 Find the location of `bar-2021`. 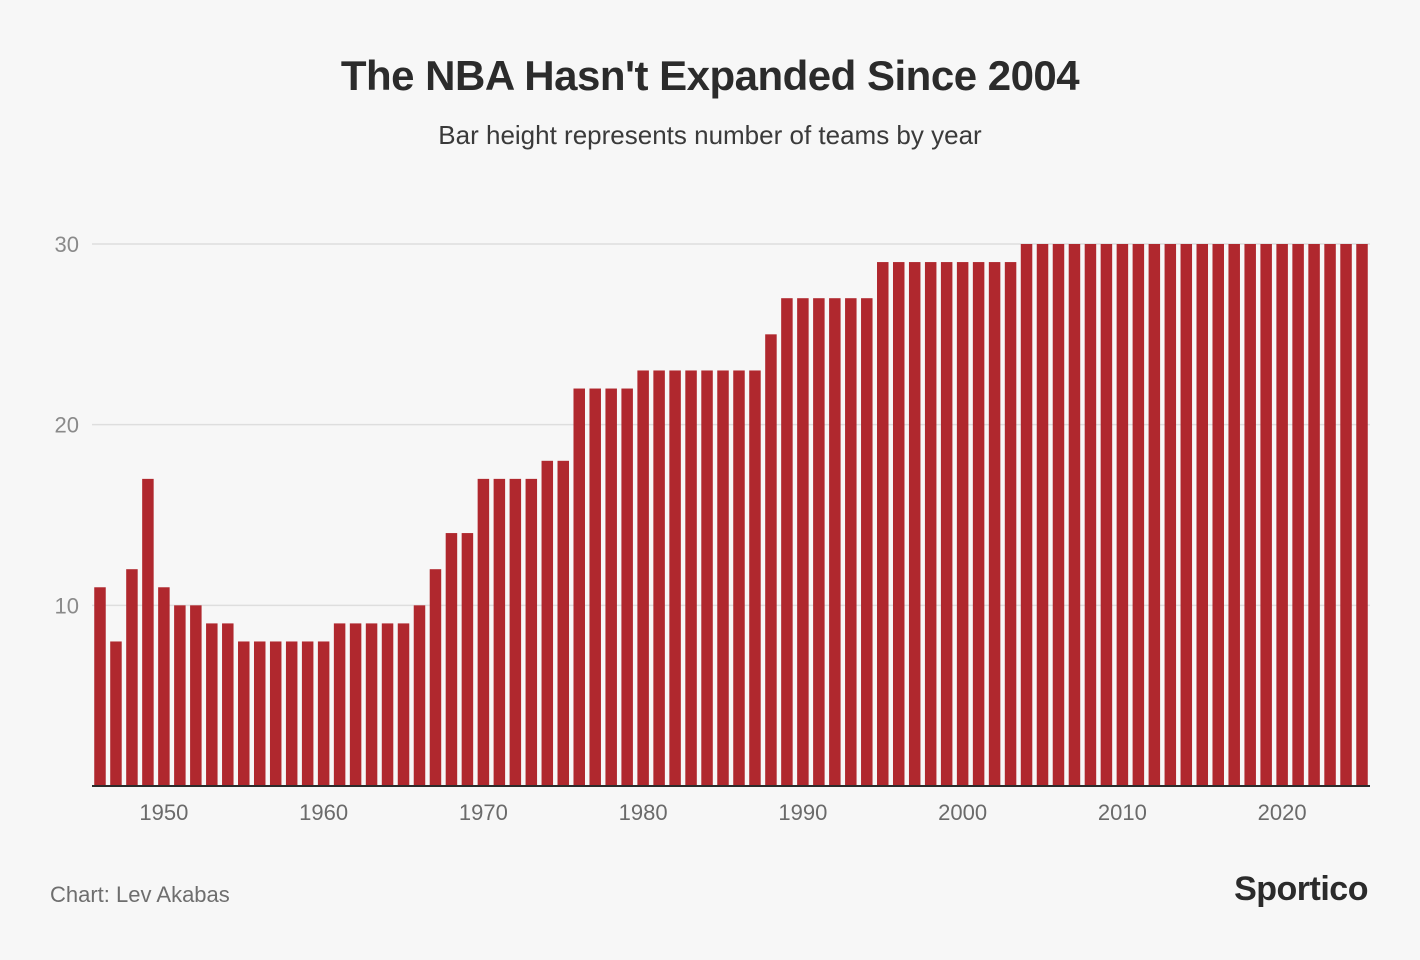

bar-2021 is located at coordinates (1298, 515).